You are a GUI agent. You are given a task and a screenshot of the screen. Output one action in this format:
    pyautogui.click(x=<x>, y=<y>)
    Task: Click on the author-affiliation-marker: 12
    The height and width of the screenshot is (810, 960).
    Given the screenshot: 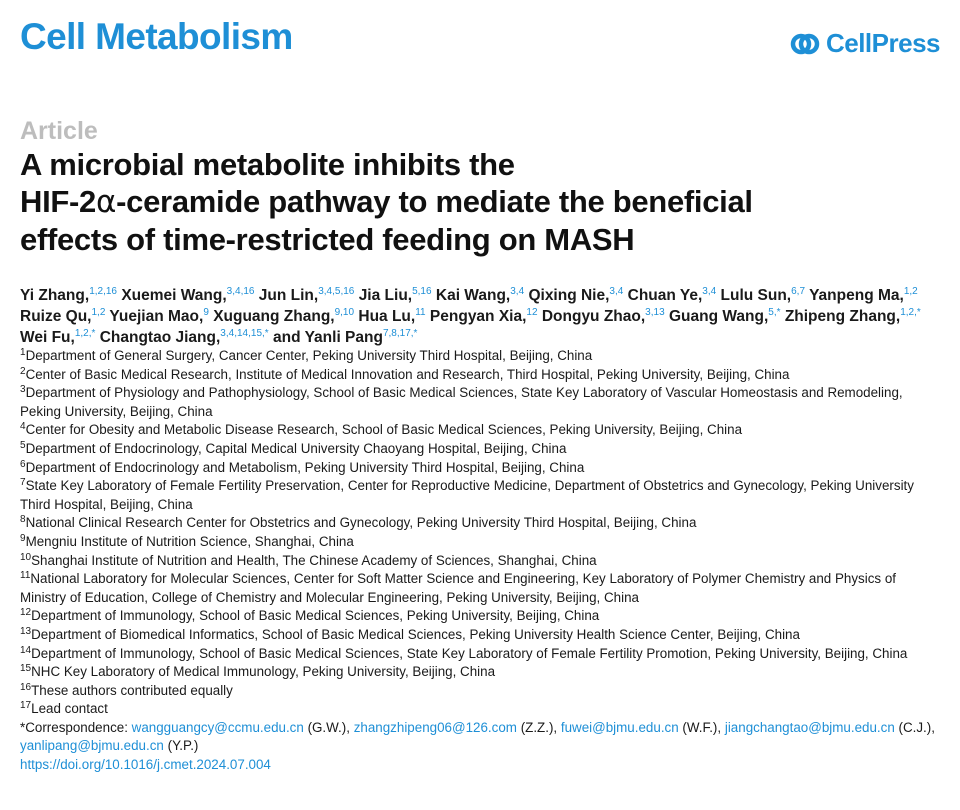 What is the action you would take?
    pyautogui.click(x=532, y=312)
    